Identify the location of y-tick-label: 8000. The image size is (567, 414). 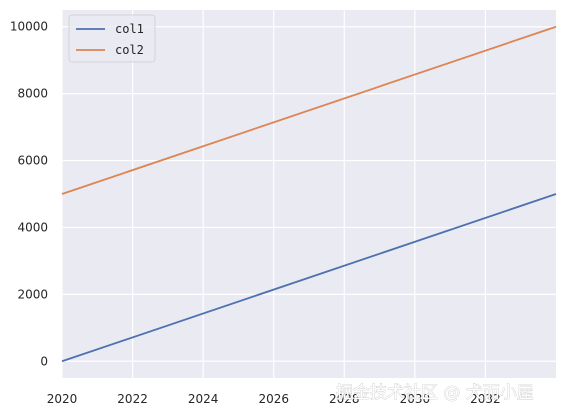
(32, 94).